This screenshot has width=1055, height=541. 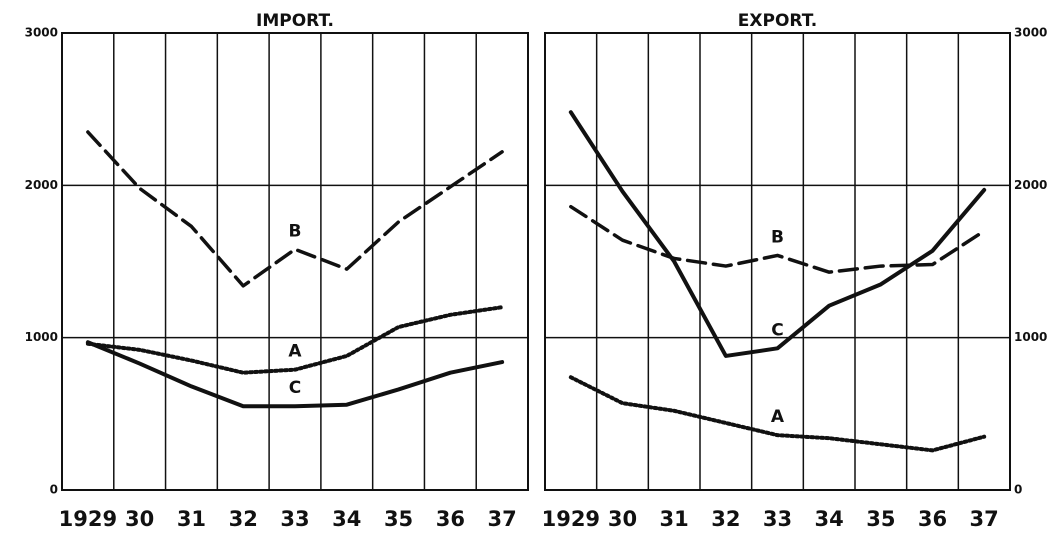 I want to click on chart-title: EXPORT., so click(x=777, y=21).